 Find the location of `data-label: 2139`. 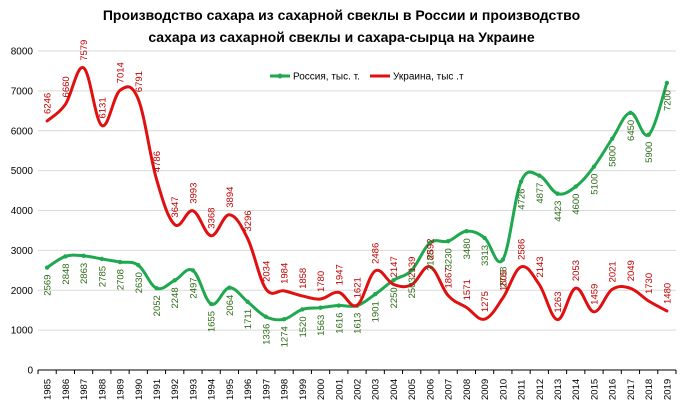

data-label: 2139 is located at coordinates (412, 267).